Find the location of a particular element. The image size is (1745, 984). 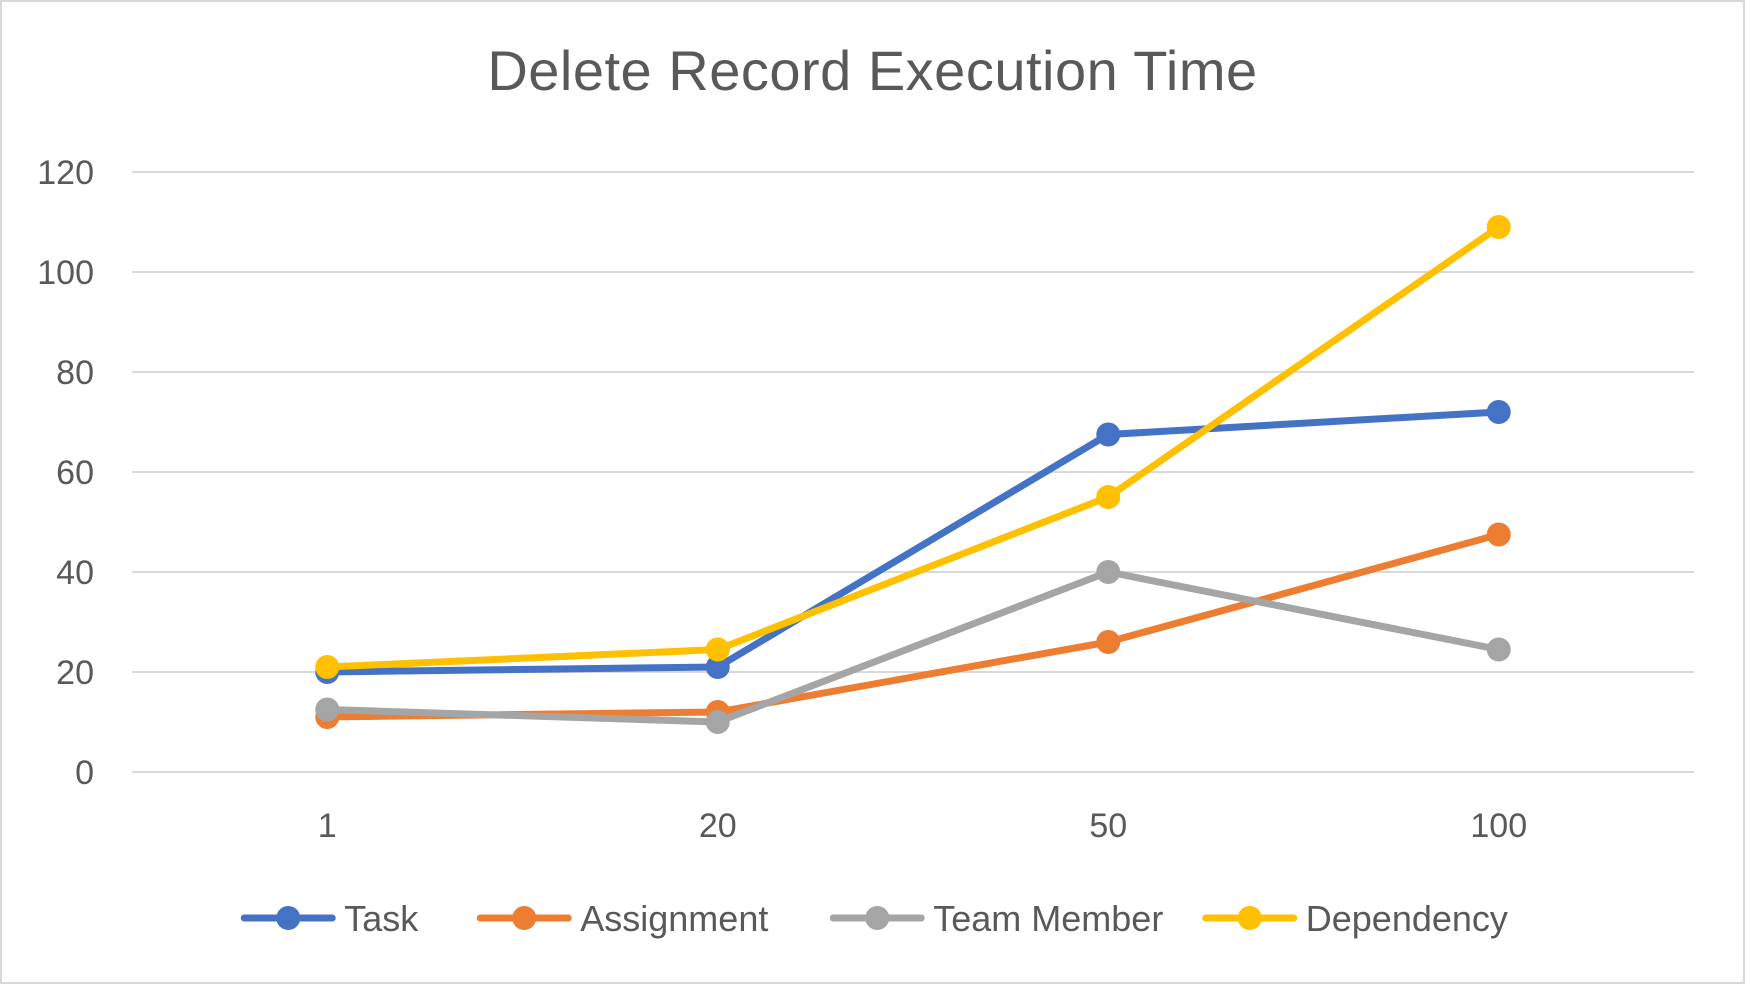

legend-marker-team-member is located at coordinates (877, 918).